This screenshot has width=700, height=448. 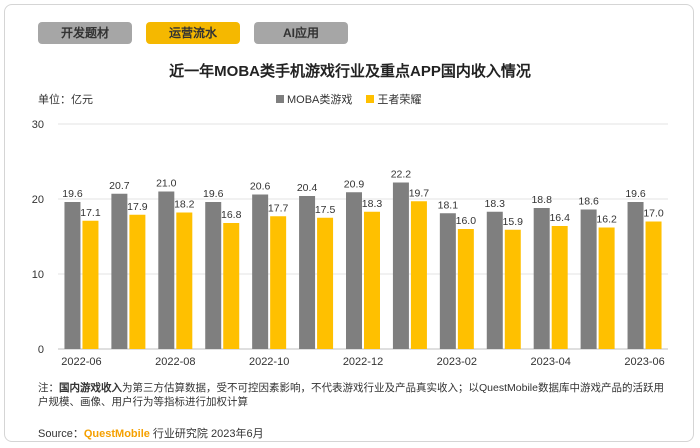 I want to click on data-label: 20.7, so click(x=119, y=186).